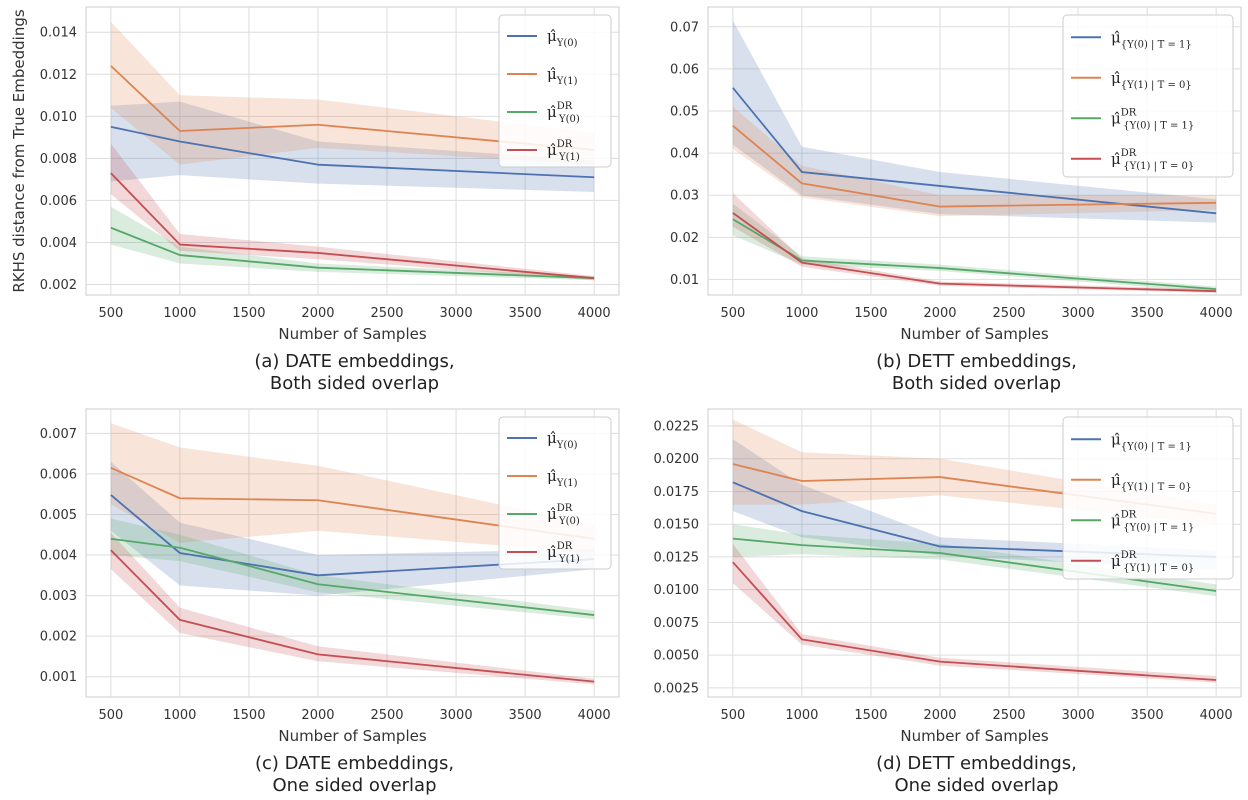 The width and height of the screenshot is (1248, 800). Describe the element at coordinates (58, 117) in the screenshot. I see `y-tick-label: 0.010` at that location.